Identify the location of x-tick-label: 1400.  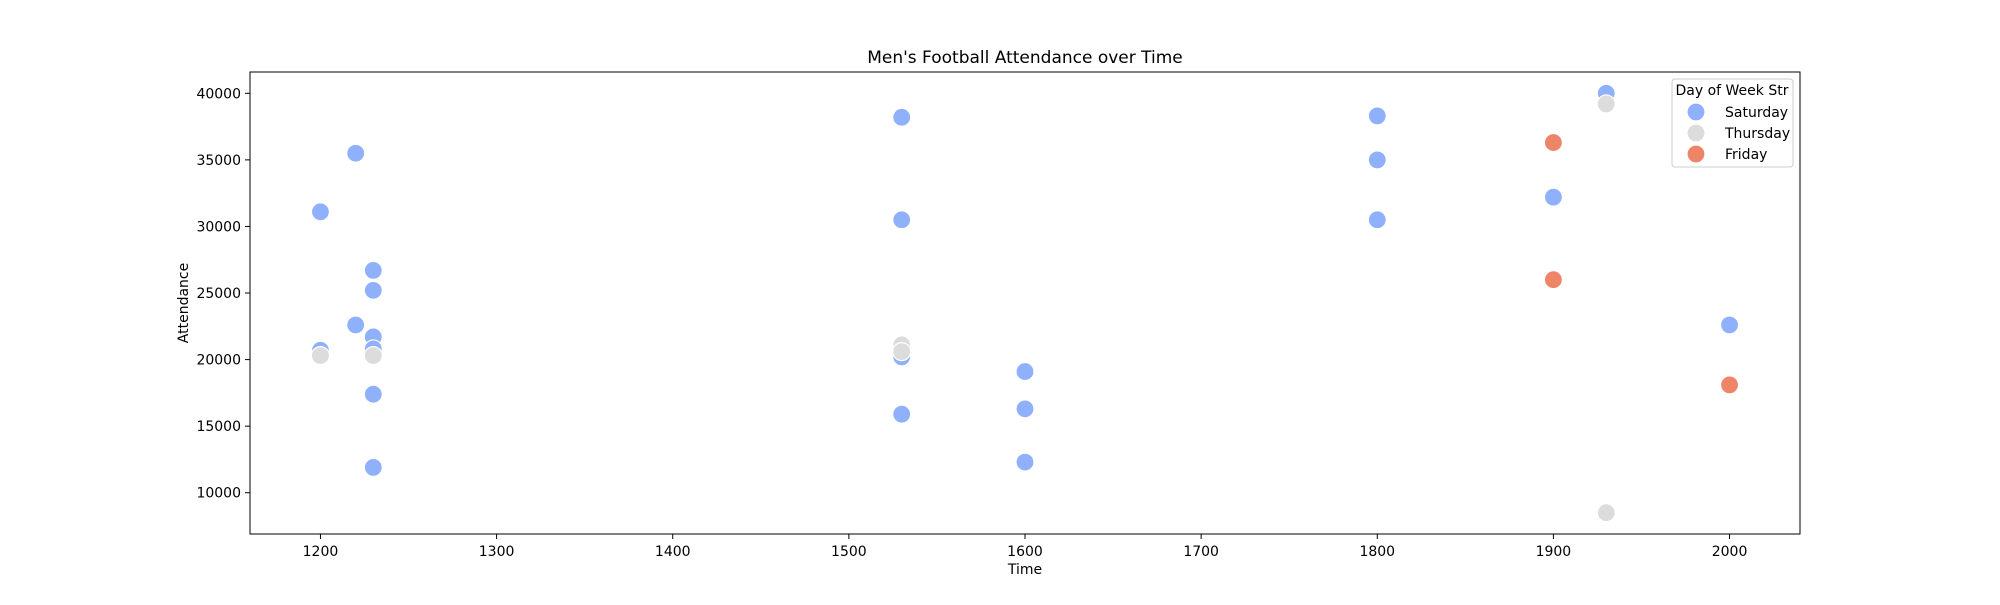
(673, 552).